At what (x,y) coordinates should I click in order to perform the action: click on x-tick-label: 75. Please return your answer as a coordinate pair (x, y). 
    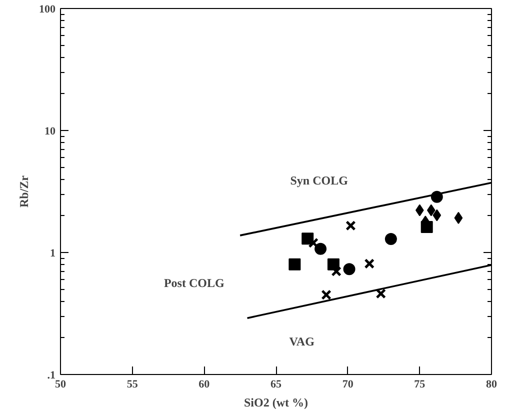
    Looking at the image, I should click on (420, 384).